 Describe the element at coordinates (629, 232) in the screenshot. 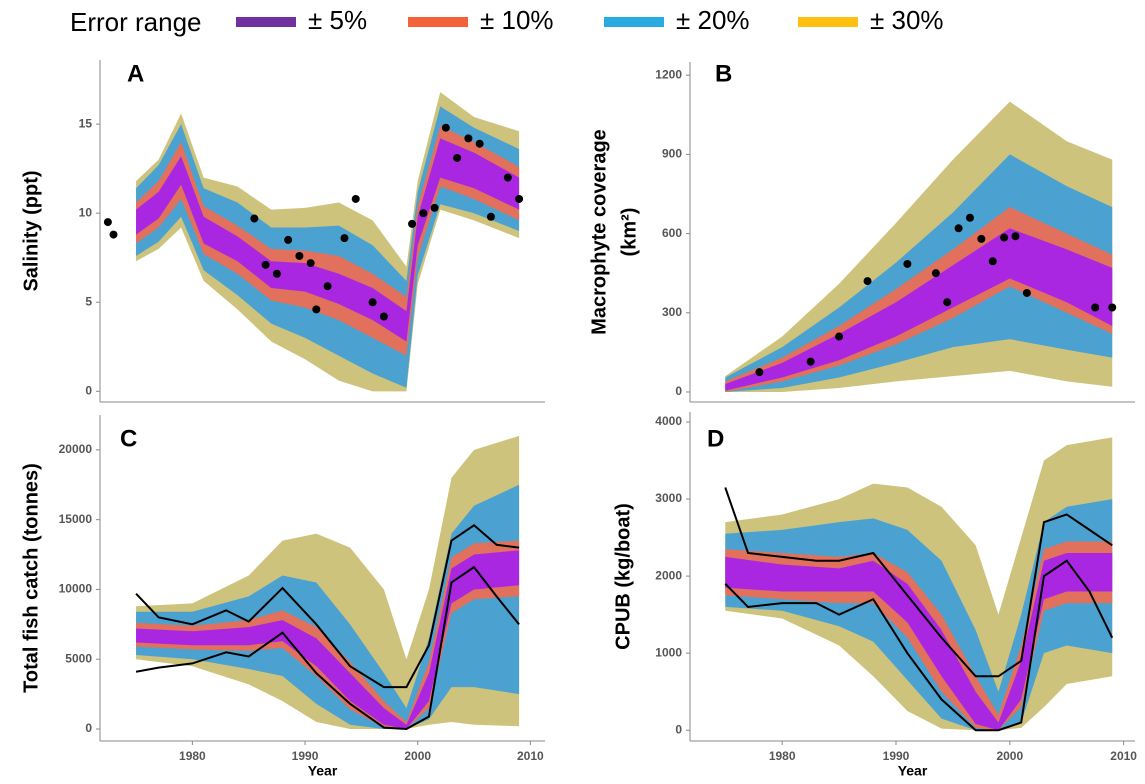

I see `y-axis-label: (km²)` at that location.